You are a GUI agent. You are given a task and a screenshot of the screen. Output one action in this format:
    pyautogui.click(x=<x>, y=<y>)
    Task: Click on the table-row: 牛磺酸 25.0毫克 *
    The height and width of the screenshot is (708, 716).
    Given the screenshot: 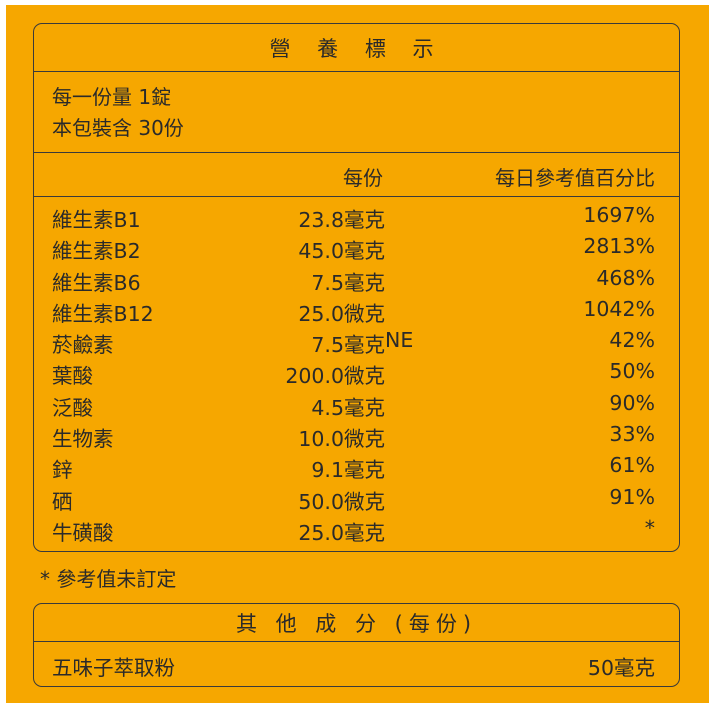 What is the action you would take?
    pyautogui.click(x=356, y=529)
    